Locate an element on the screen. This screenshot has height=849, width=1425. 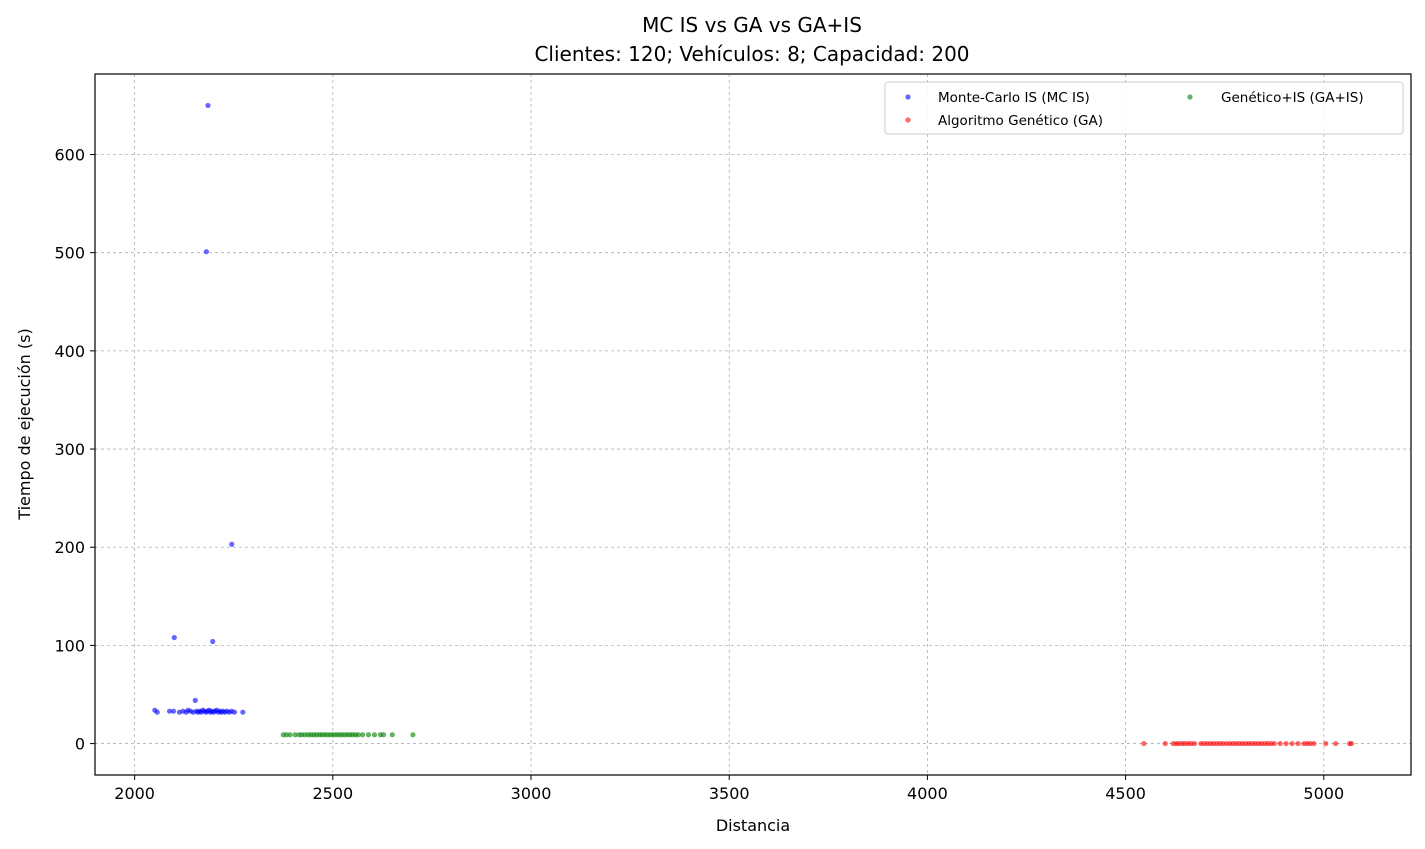
x-tick-label: 3500 is located at coordinates (729, 793).